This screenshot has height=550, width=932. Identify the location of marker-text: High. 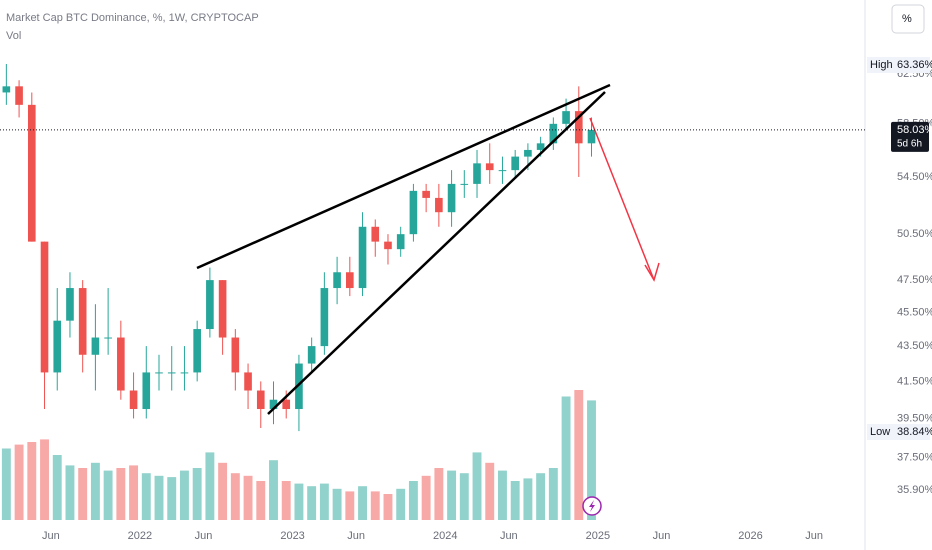
(881, 65).